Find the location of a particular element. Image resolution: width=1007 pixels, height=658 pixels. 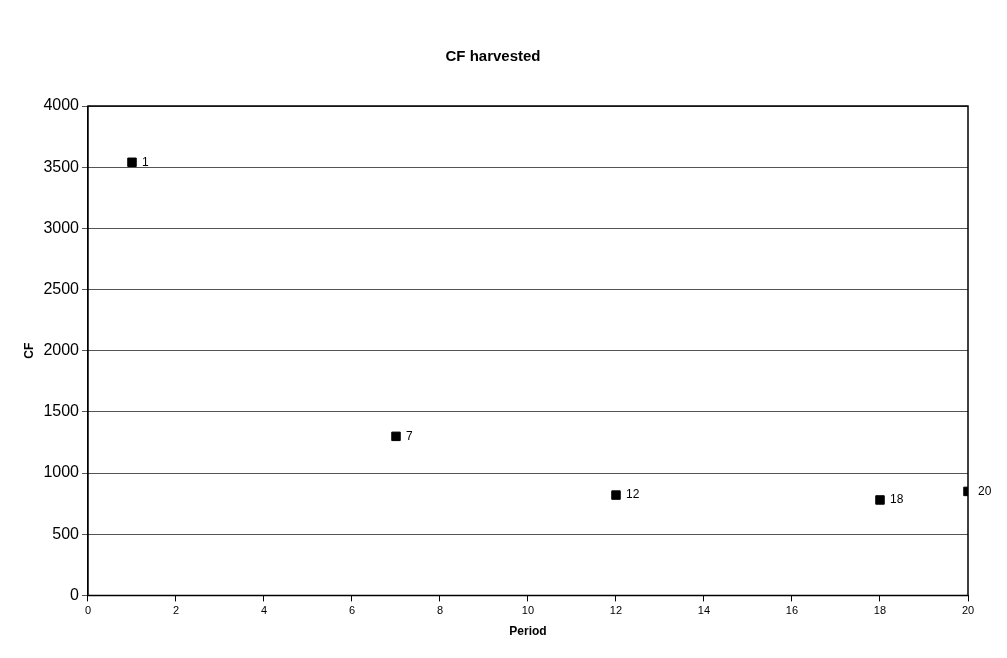

y-tick-label: 2000 is located at coordinates (61, 350).